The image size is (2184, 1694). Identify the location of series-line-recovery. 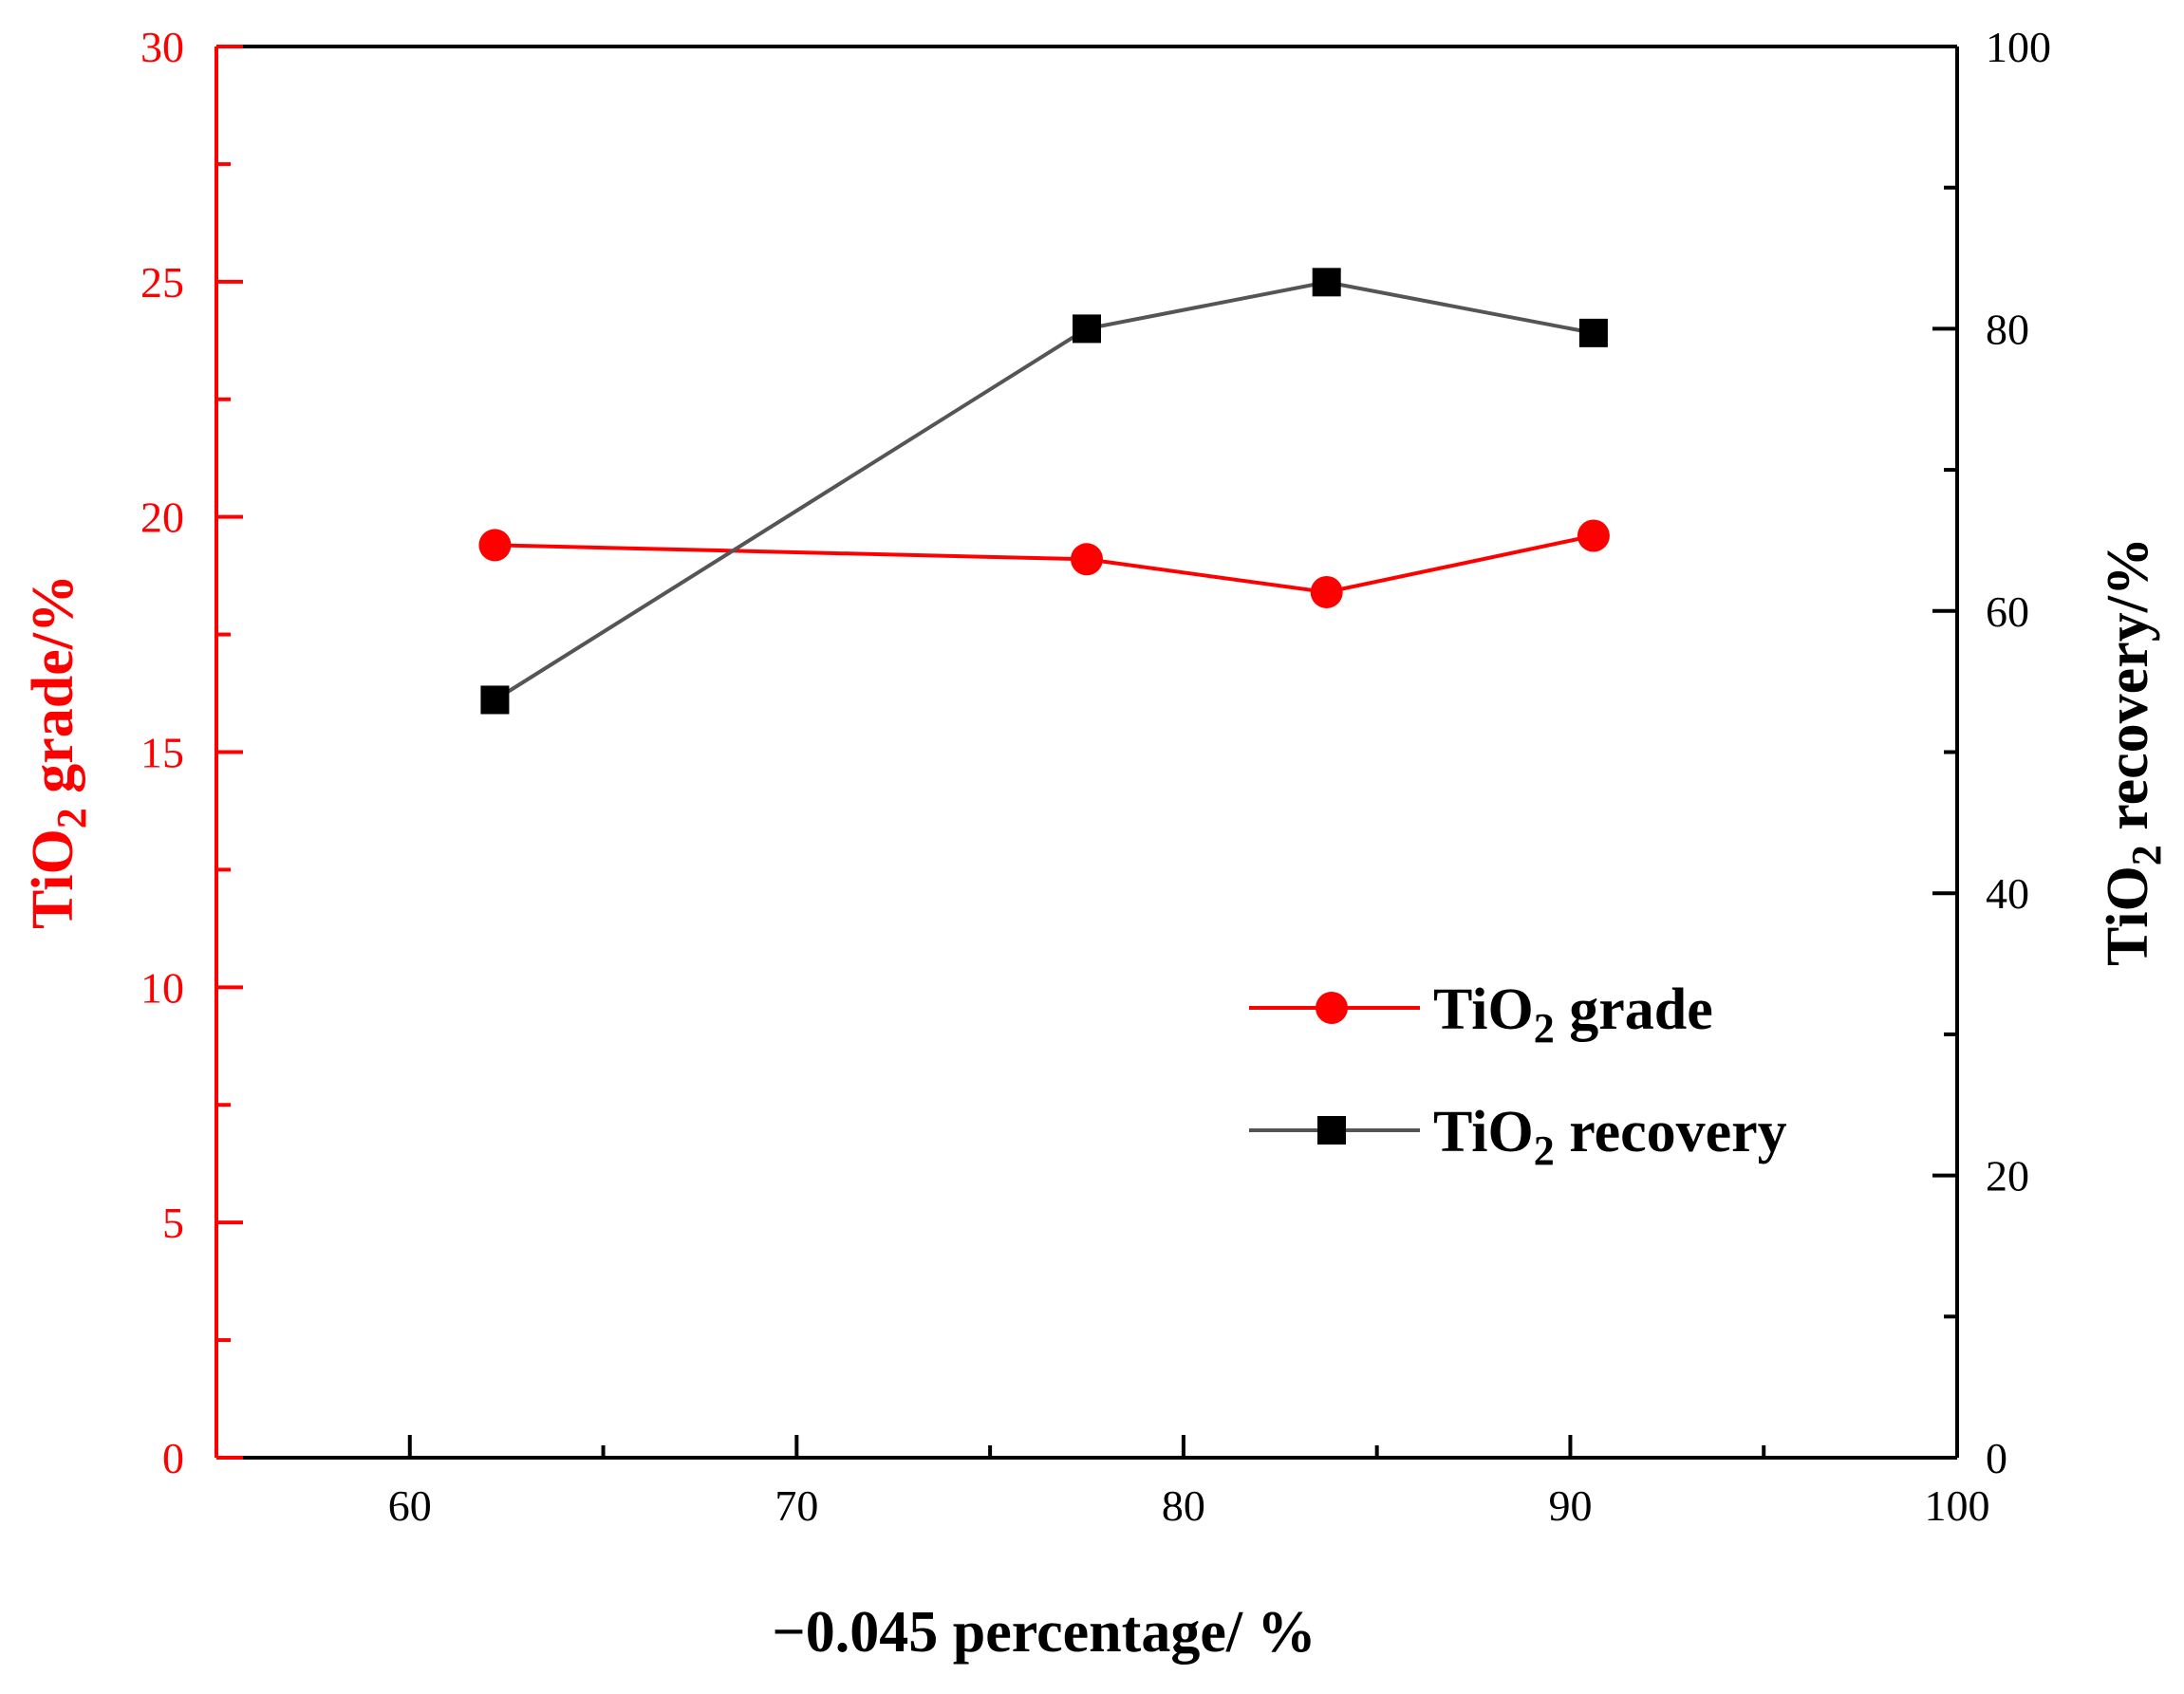
(1044, 491).